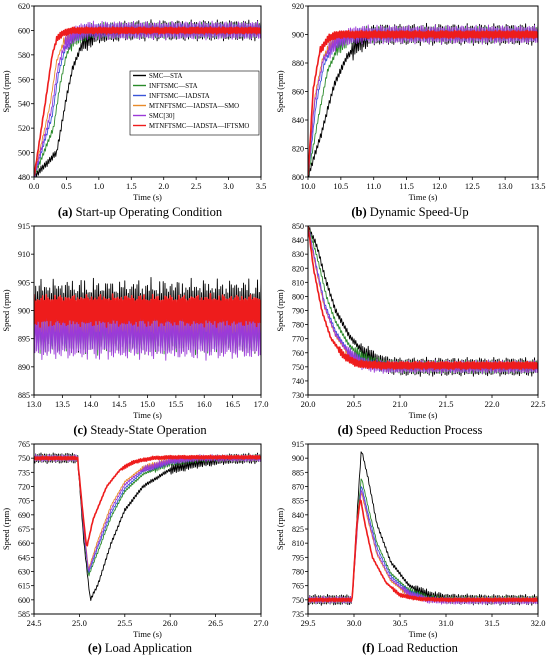 This screenshot has height=659, width=550. I want to click on y-tick-label: 730, so click(298, 395).